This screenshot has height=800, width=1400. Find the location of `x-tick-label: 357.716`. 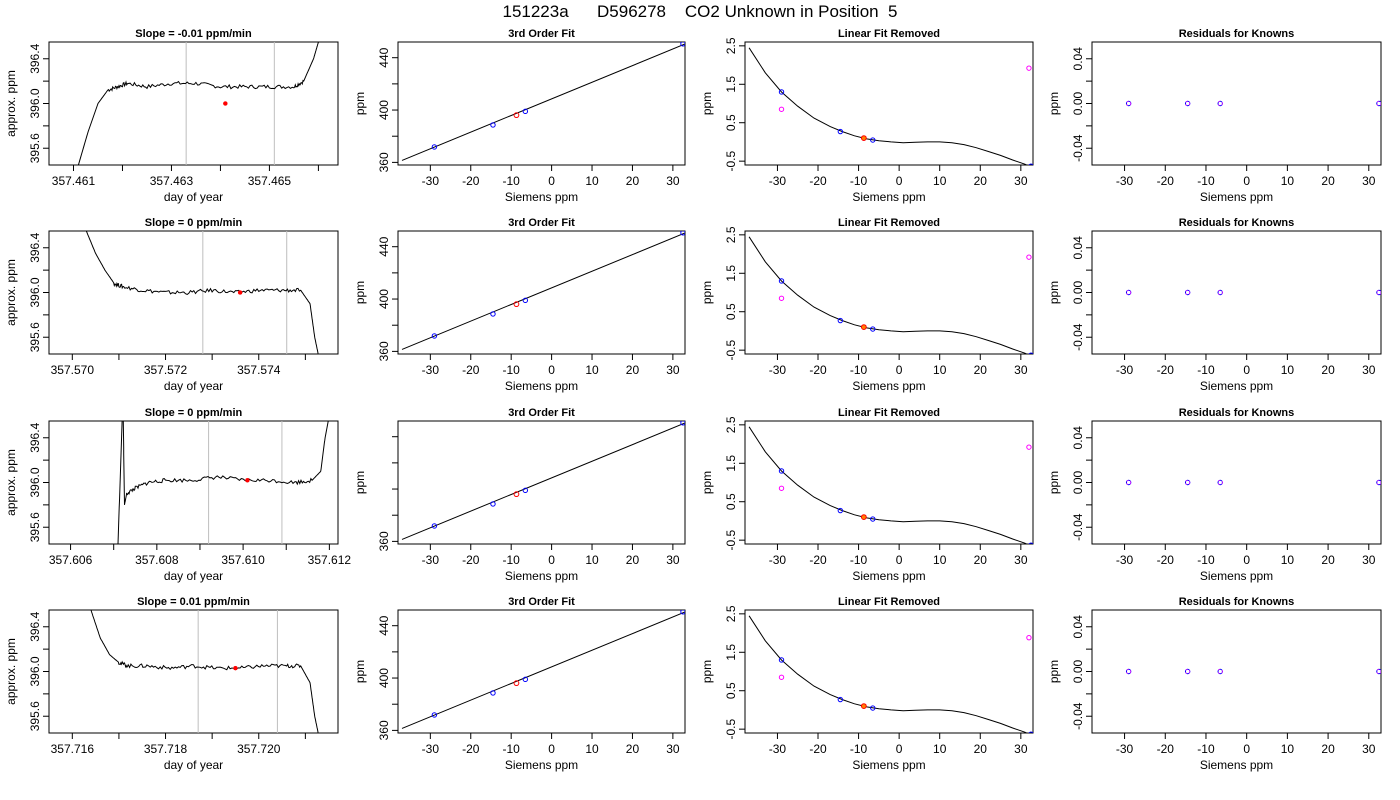

x-tick-label: 357.716 is located at coordinates (73, 749).